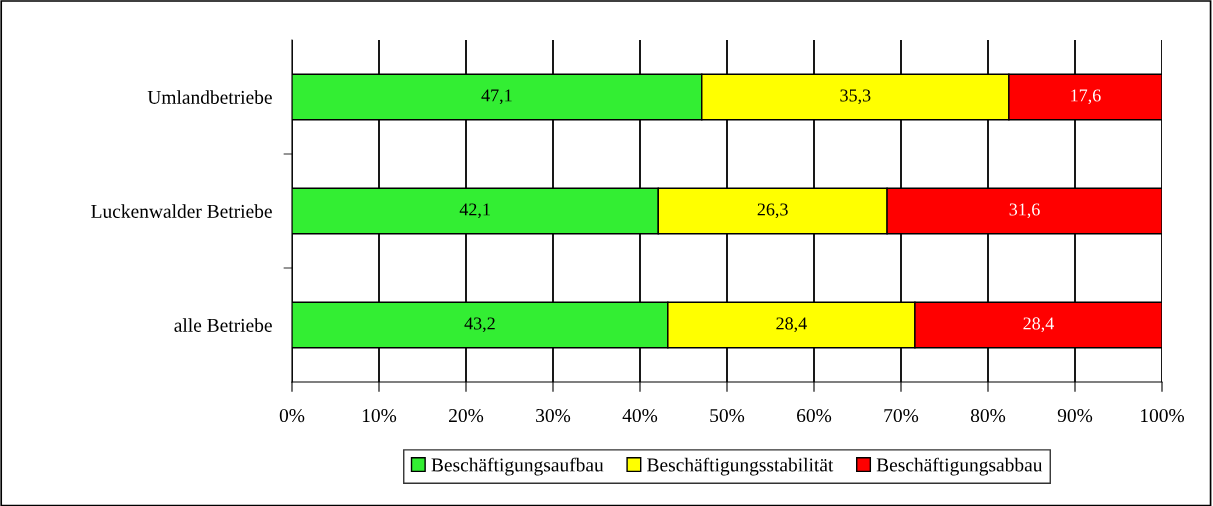 The width and height of the screenshot is (1213, 506). Describe the element at coordinates (1024, 211) in the screenshot. I see `data-label: 31,6` at that location.